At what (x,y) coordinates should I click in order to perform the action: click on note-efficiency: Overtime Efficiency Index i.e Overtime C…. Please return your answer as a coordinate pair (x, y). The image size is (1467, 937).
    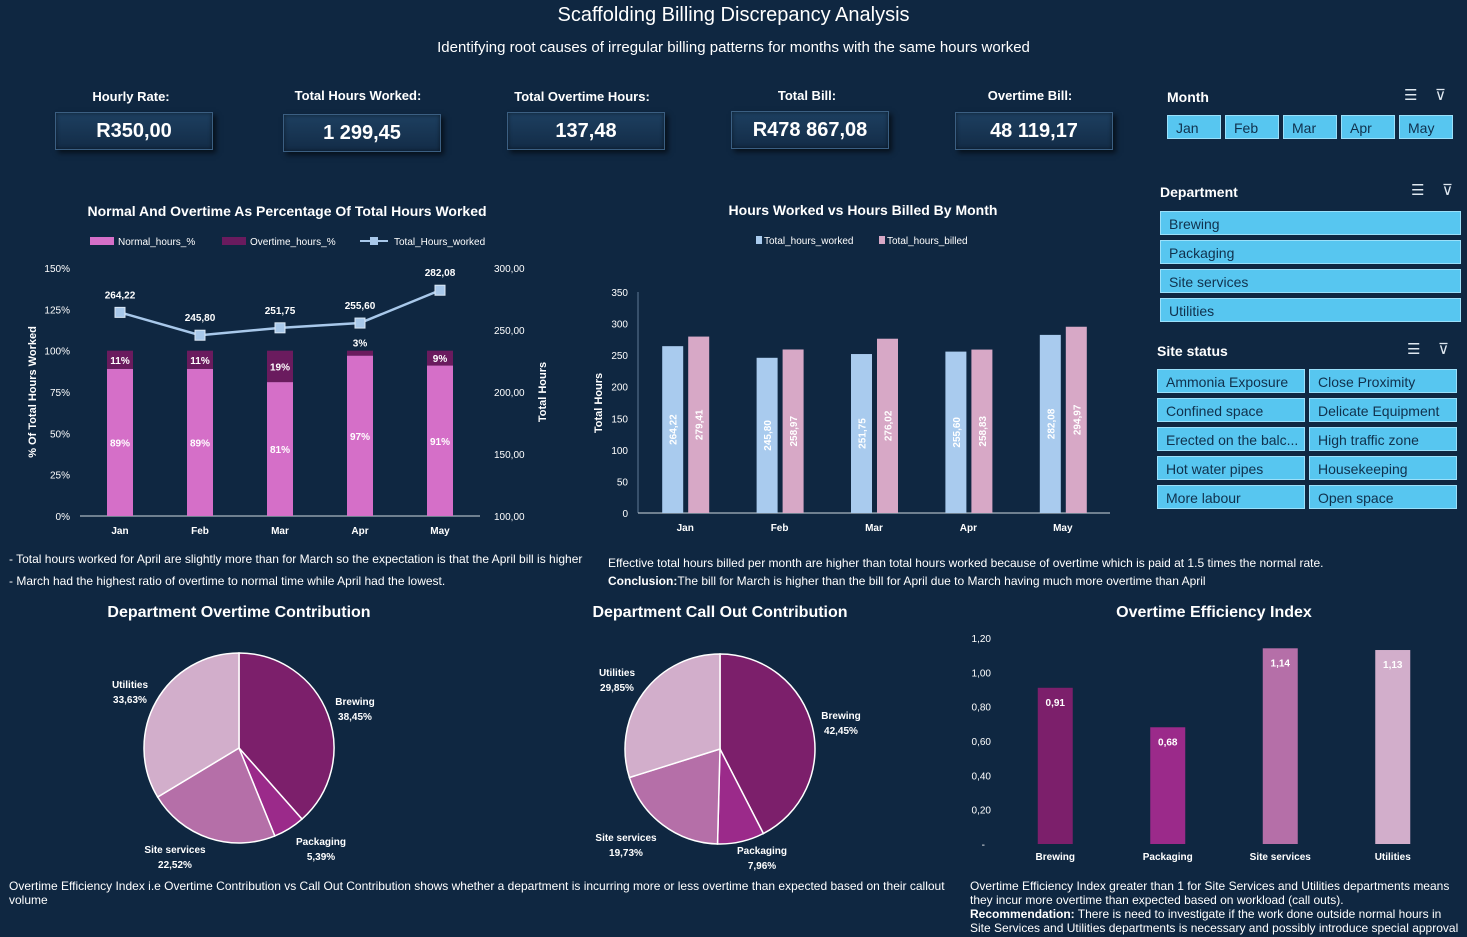
    Looking at the image, I should click on (477, 893).